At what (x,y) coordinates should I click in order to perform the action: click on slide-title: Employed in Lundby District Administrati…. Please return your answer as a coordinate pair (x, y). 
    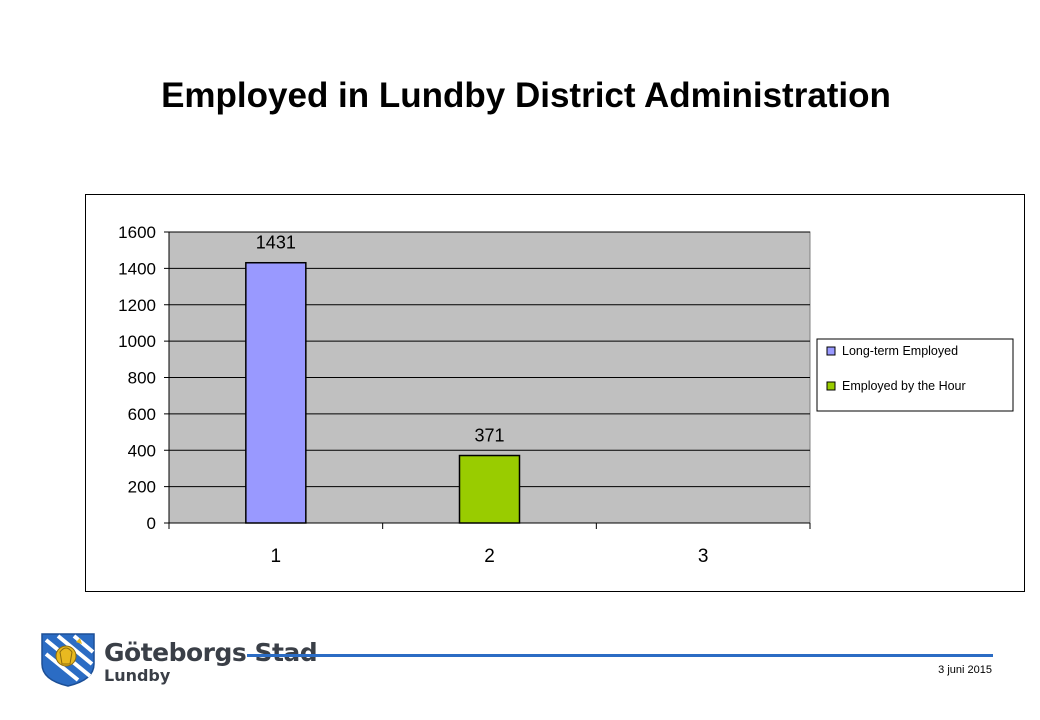
    Looking at the image, I should click on (526, 95).